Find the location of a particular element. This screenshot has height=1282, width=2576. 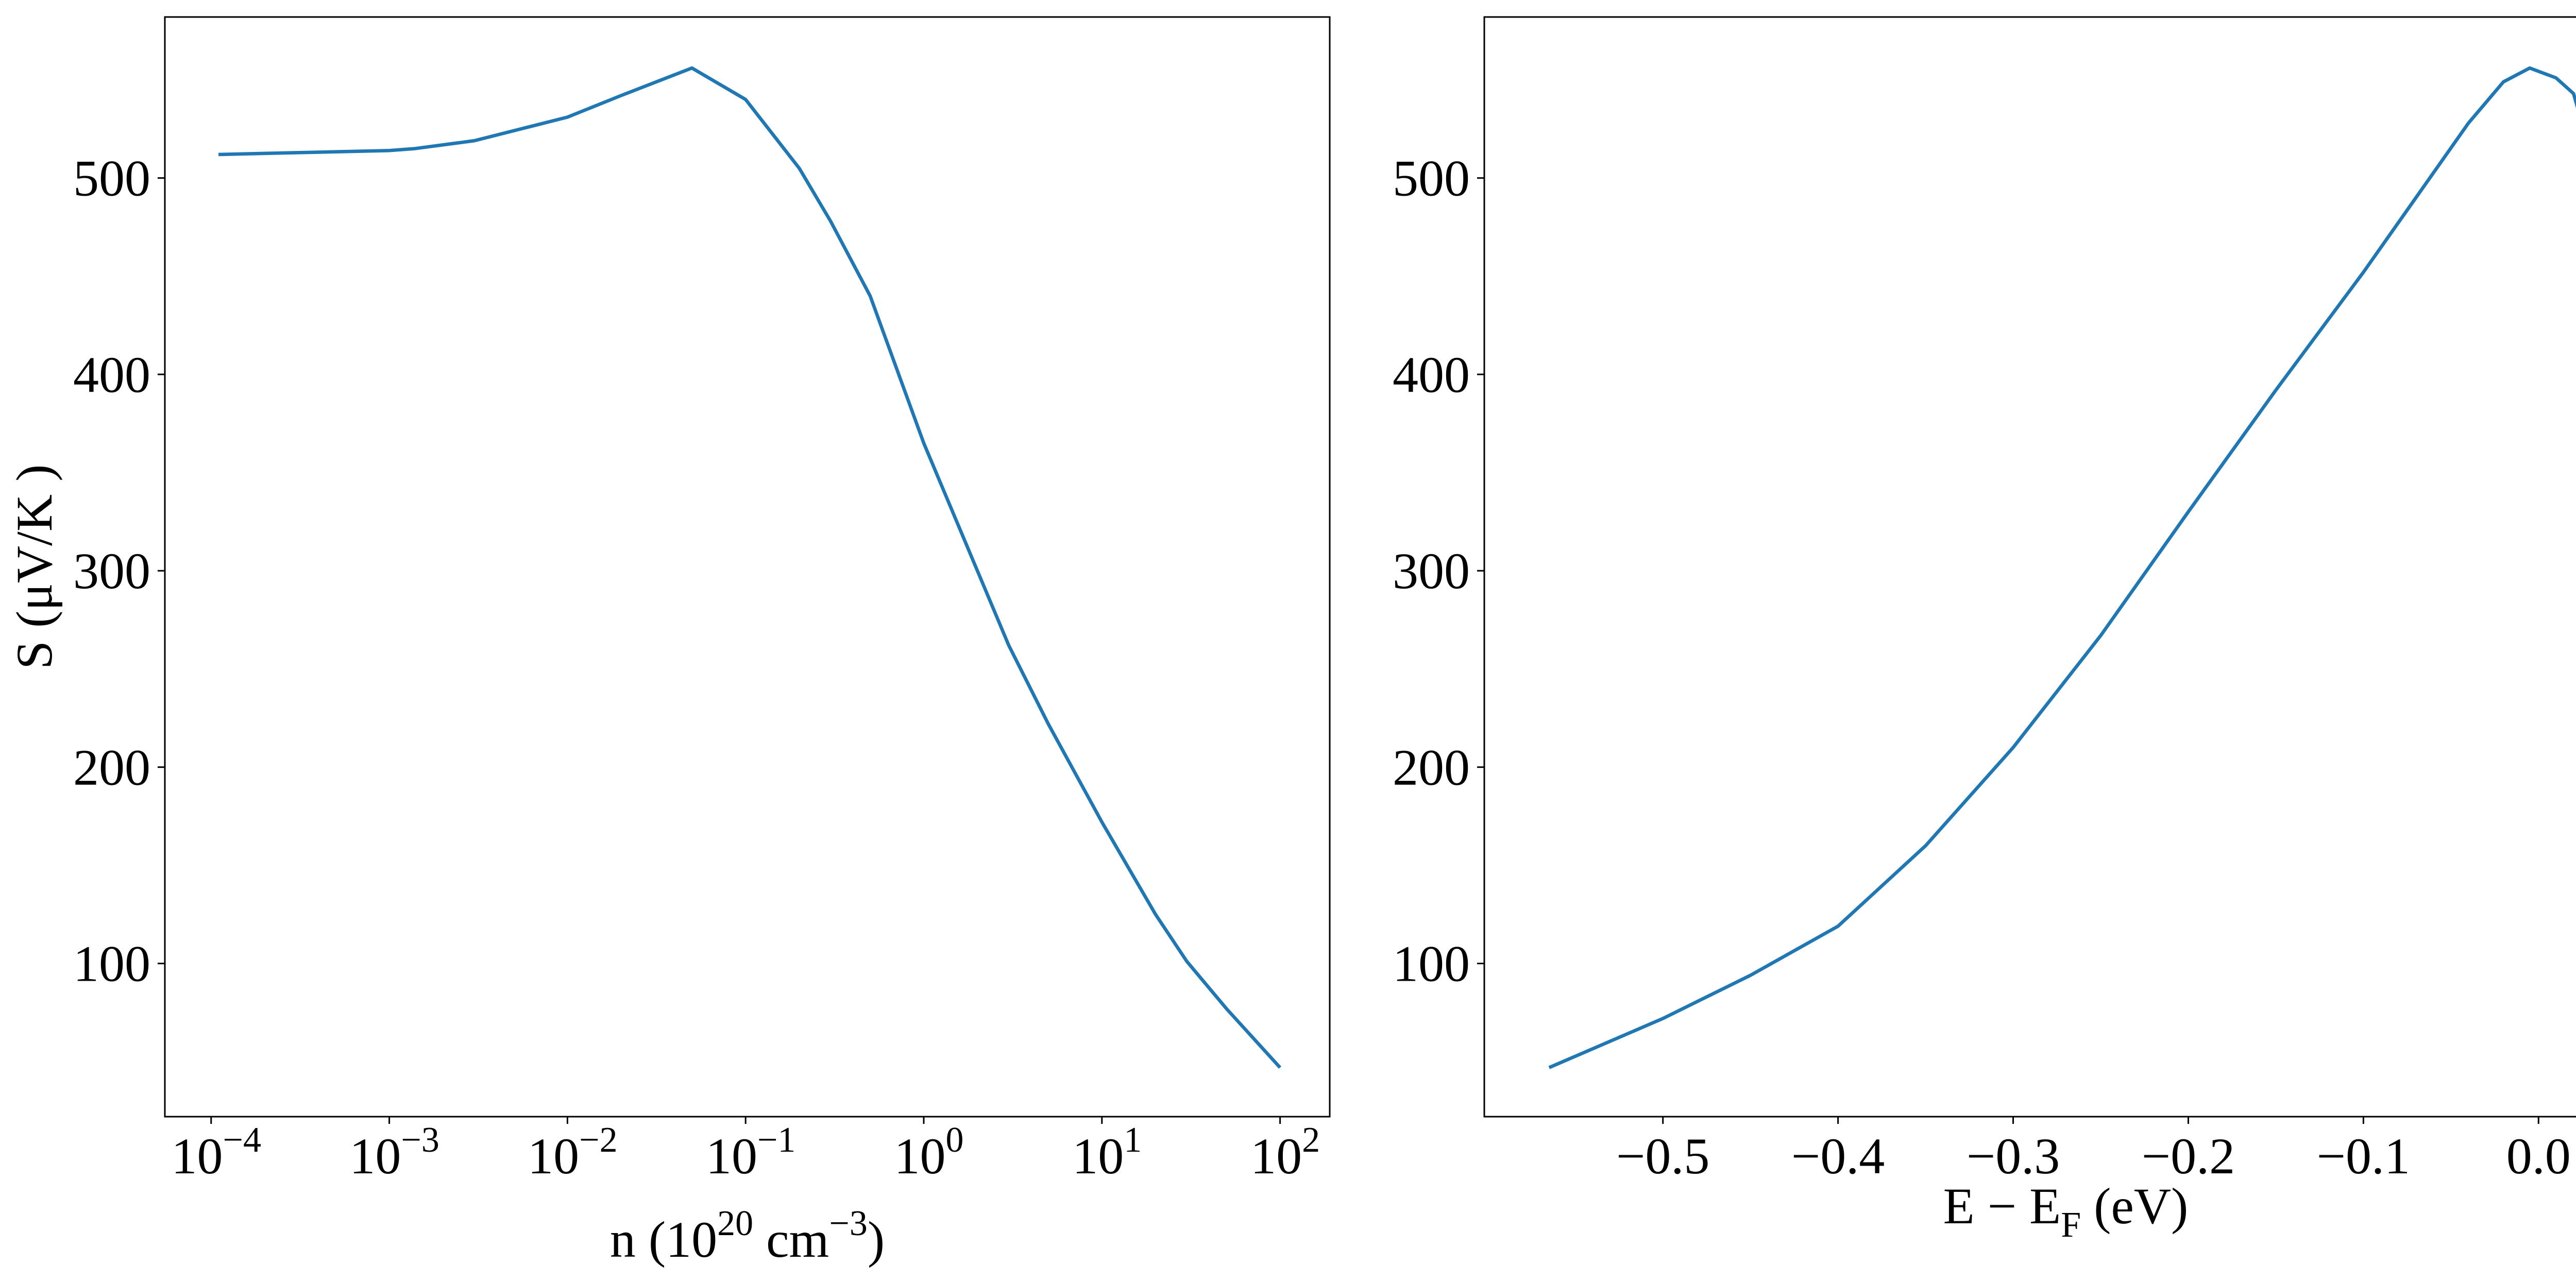

tick-exponent: −2 is located at coordinates (598, 1140).